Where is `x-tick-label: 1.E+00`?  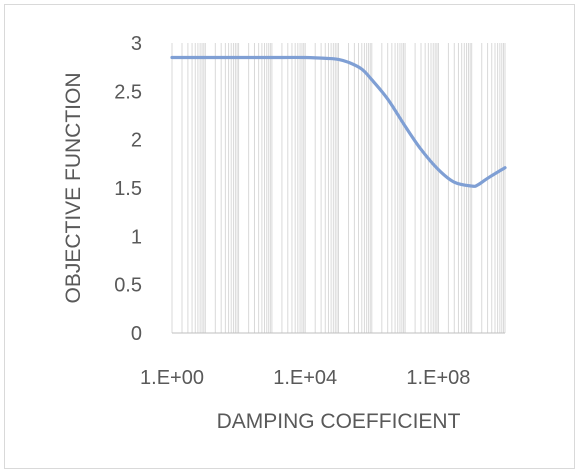 x-tick-label: 1.E+00 is located at coordinates (172, 378).